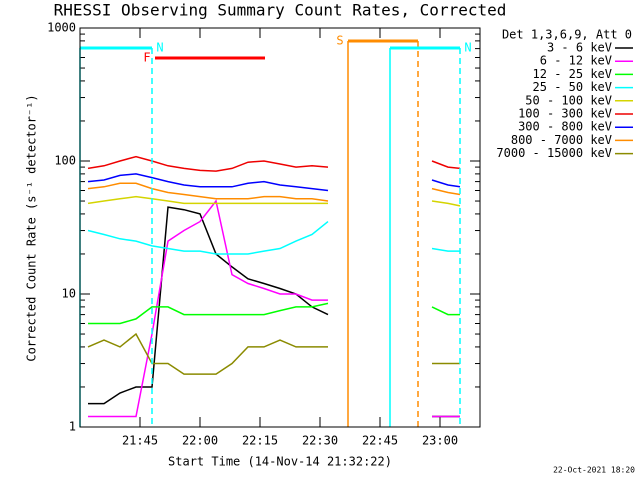  Describe the element at coordinates (260, 441) in the screenshot. I see `x-tick-label: 22:15` at that location.